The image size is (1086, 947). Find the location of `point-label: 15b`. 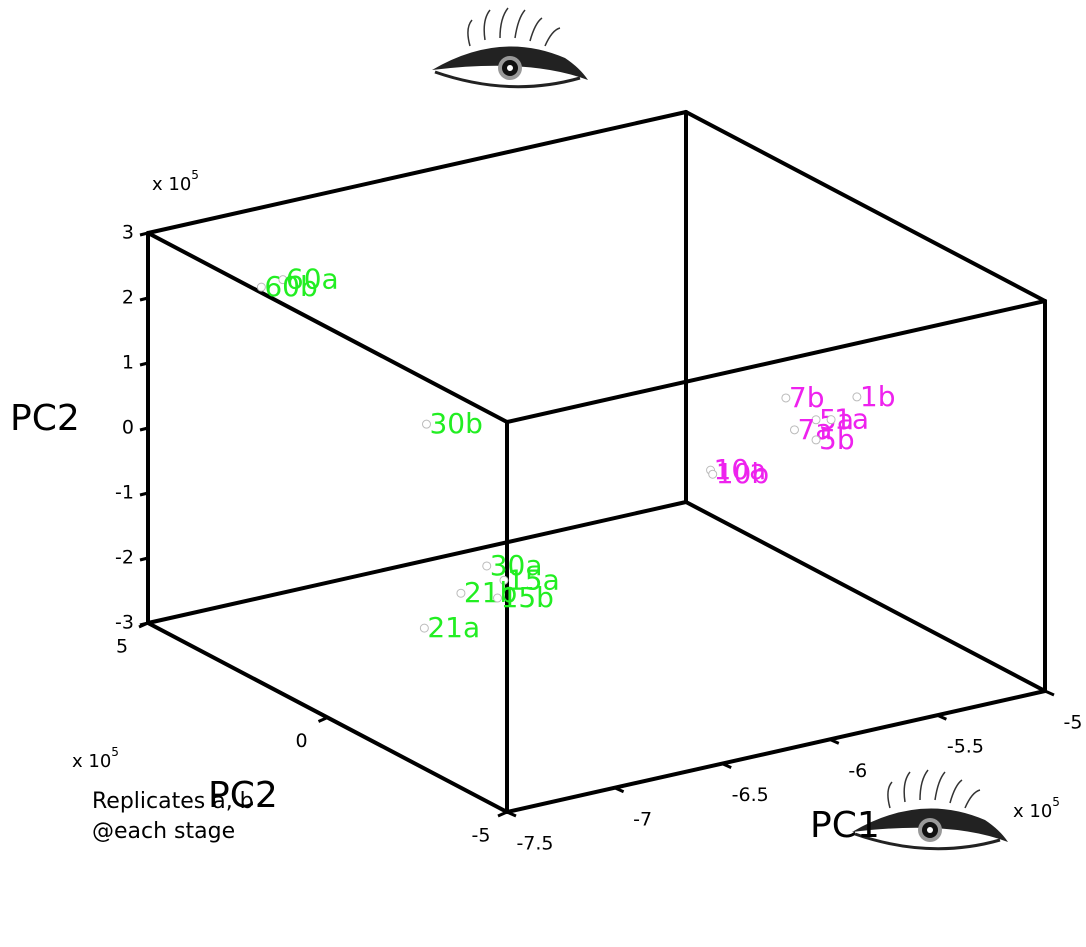

point-label: 15b is located at coordinates (527, 597).